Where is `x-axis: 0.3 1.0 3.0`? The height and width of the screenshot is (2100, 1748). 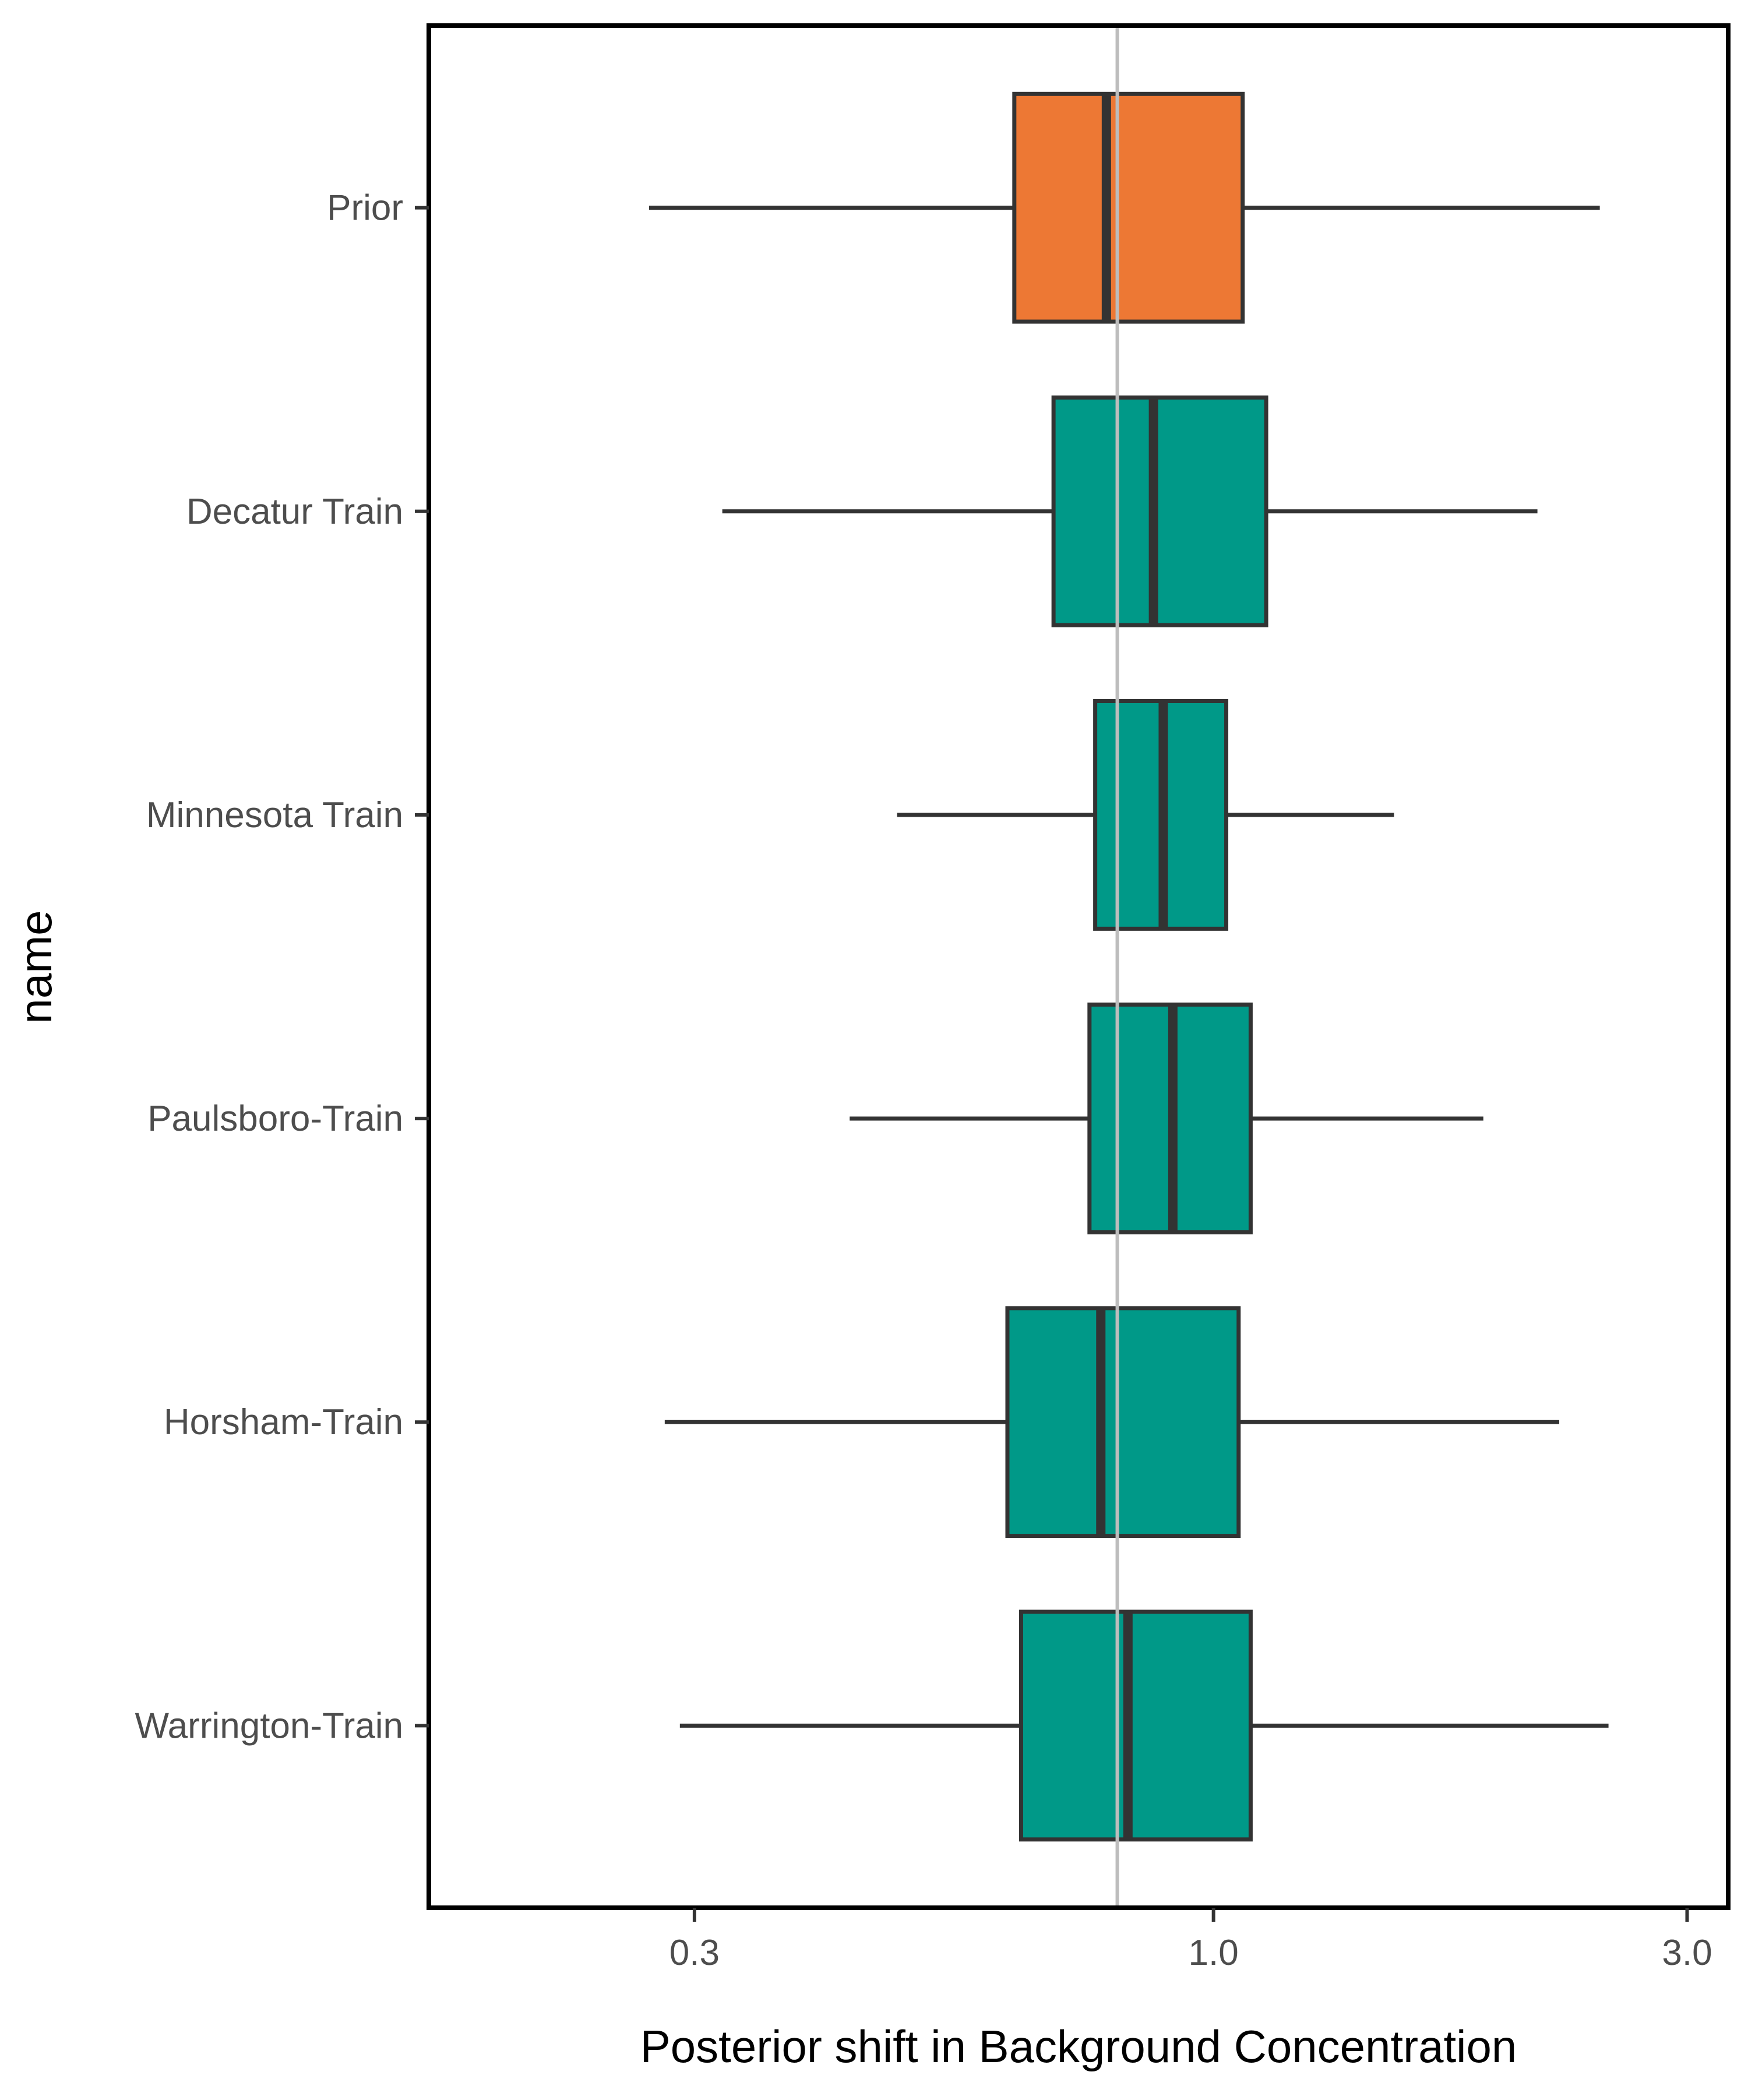
x-axis: 0.3 1.0 3.0 is located at coordinates (1190, 1940).